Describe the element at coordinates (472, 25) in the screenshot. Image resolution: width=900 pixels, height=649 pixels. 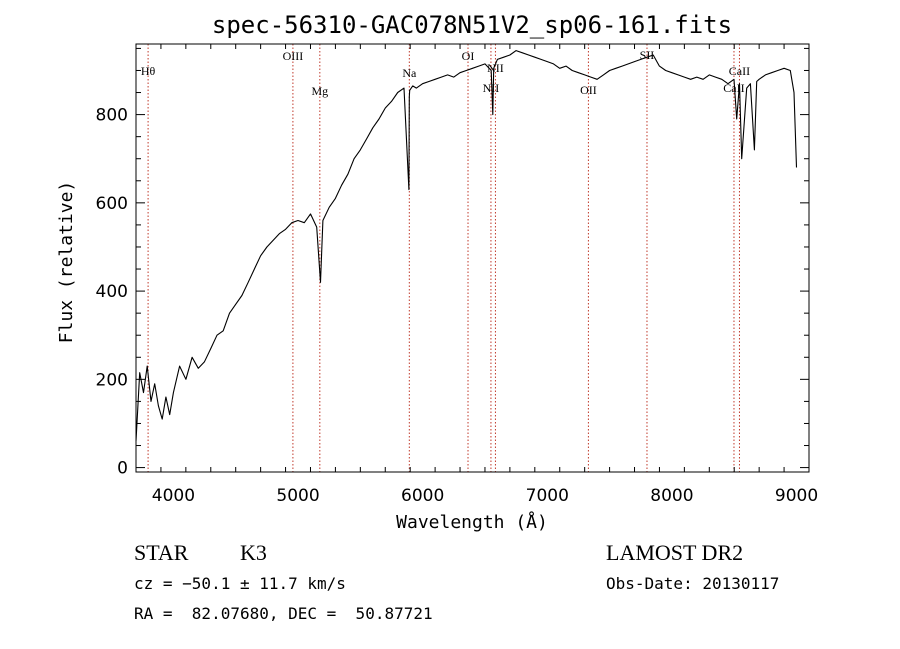
I see `chart-title: spec-56310-GAC078N51V2_sp06-161.fits` at that location.